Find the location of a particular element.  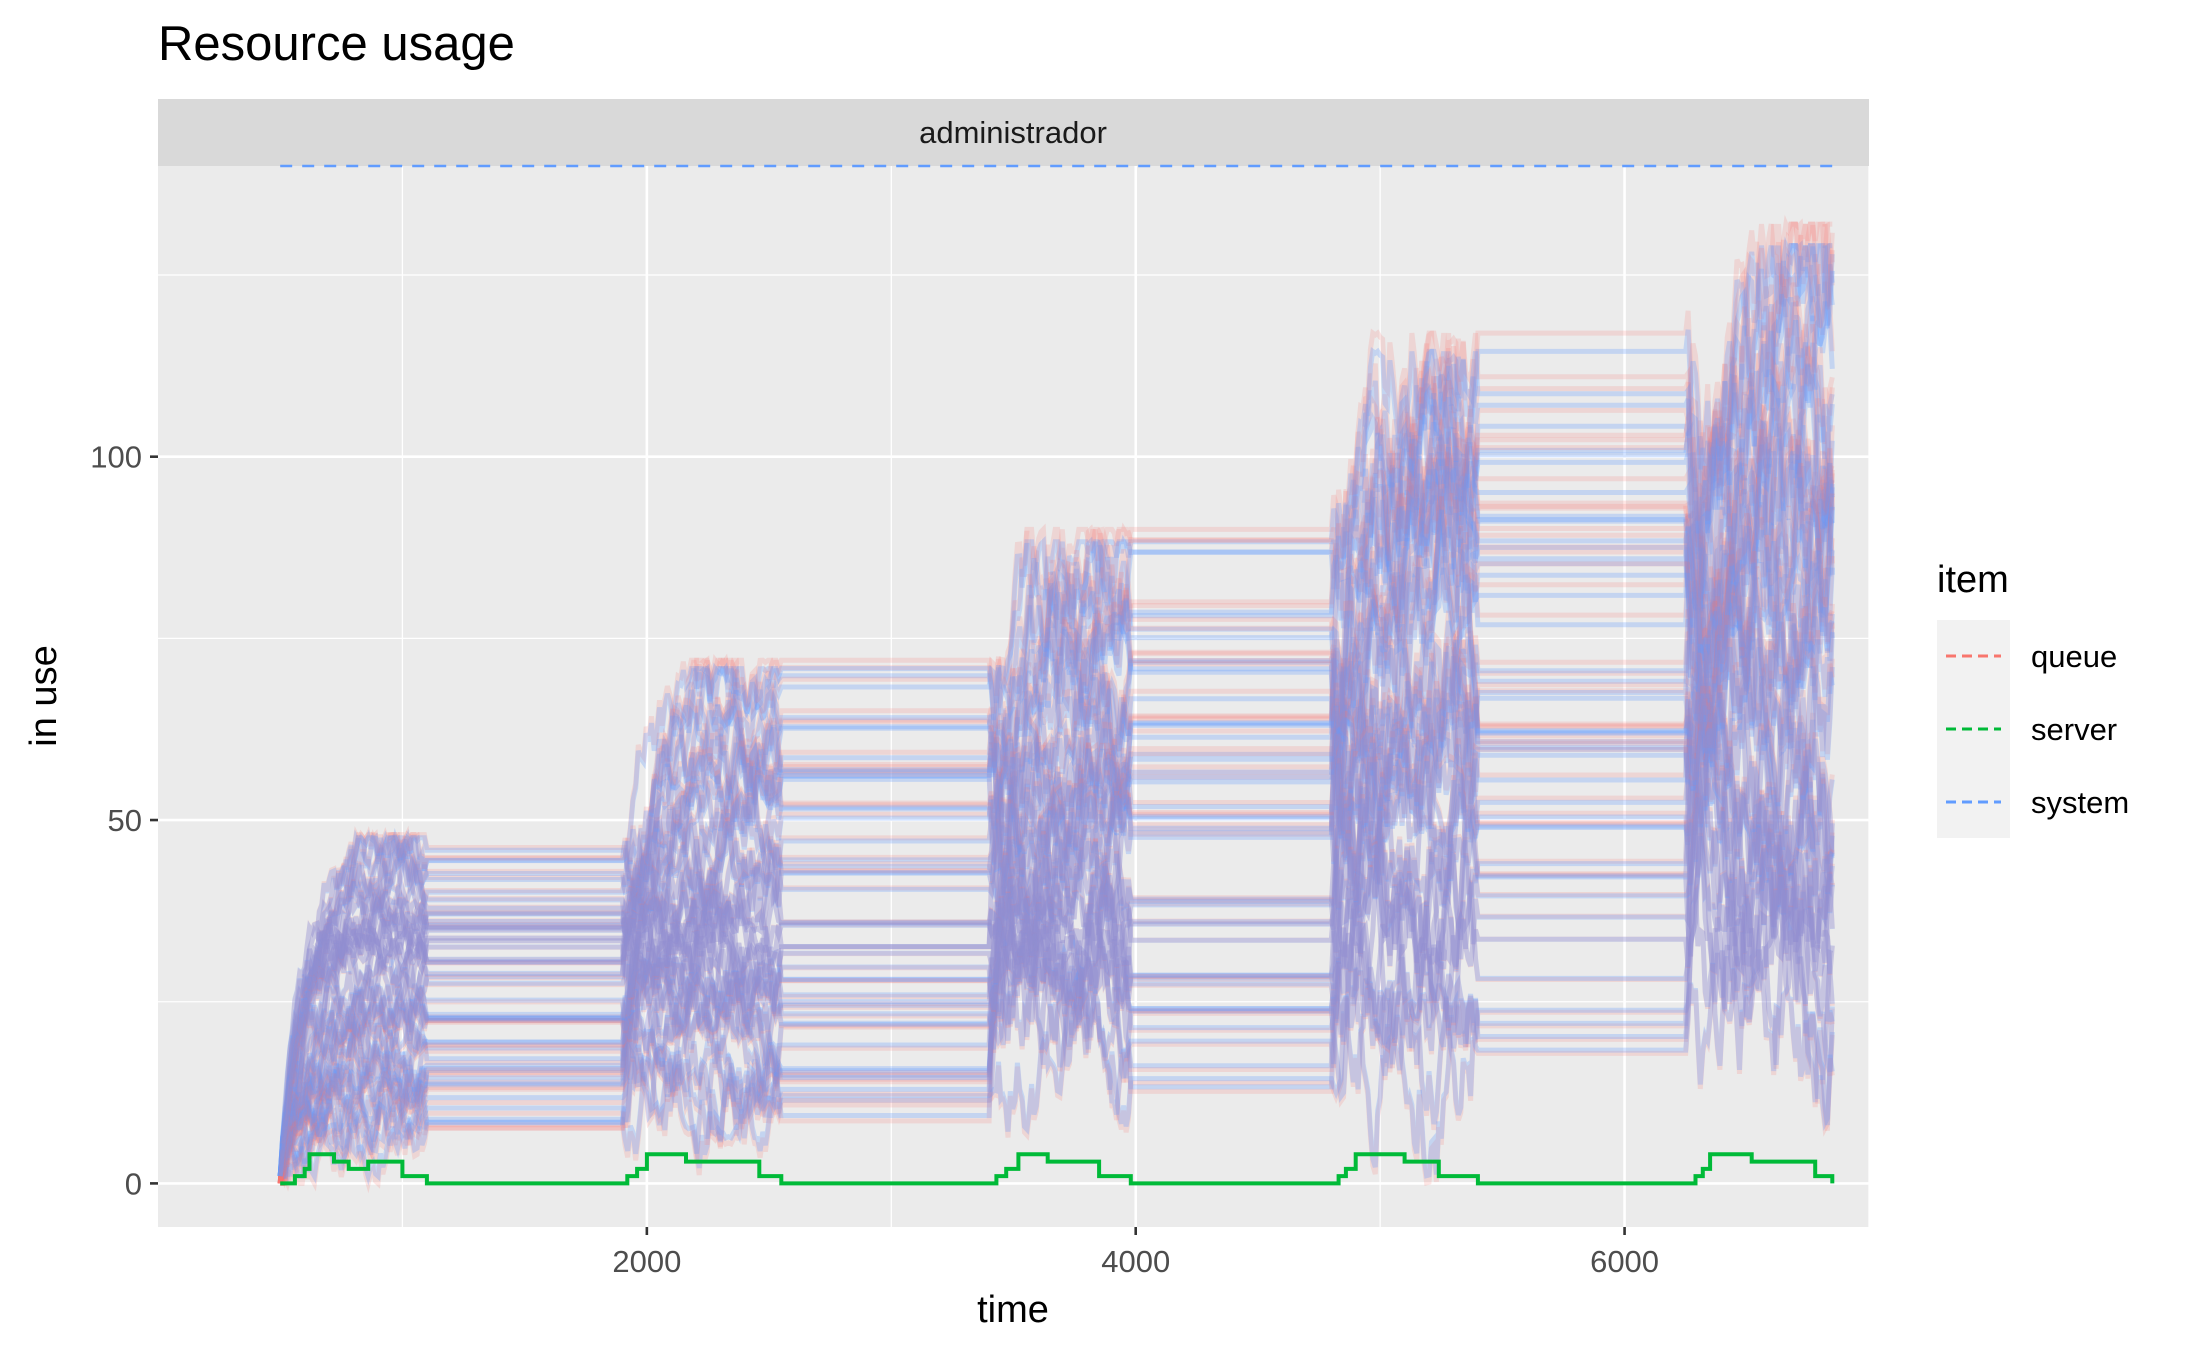

y-axis-title: in use is located at coordinates (44, 695).